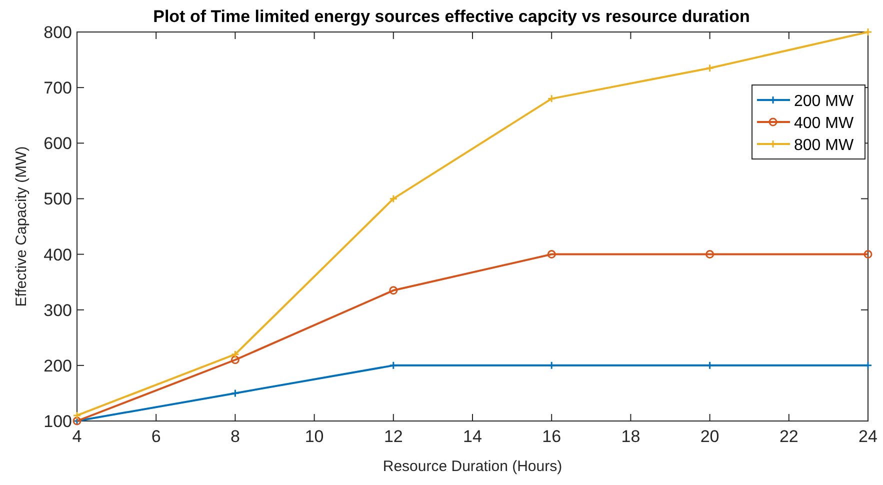  What do you see at coordinates (235, 436) in the screenshot?
I see `x-tick-label: 8` at bounding box center [235, 436].